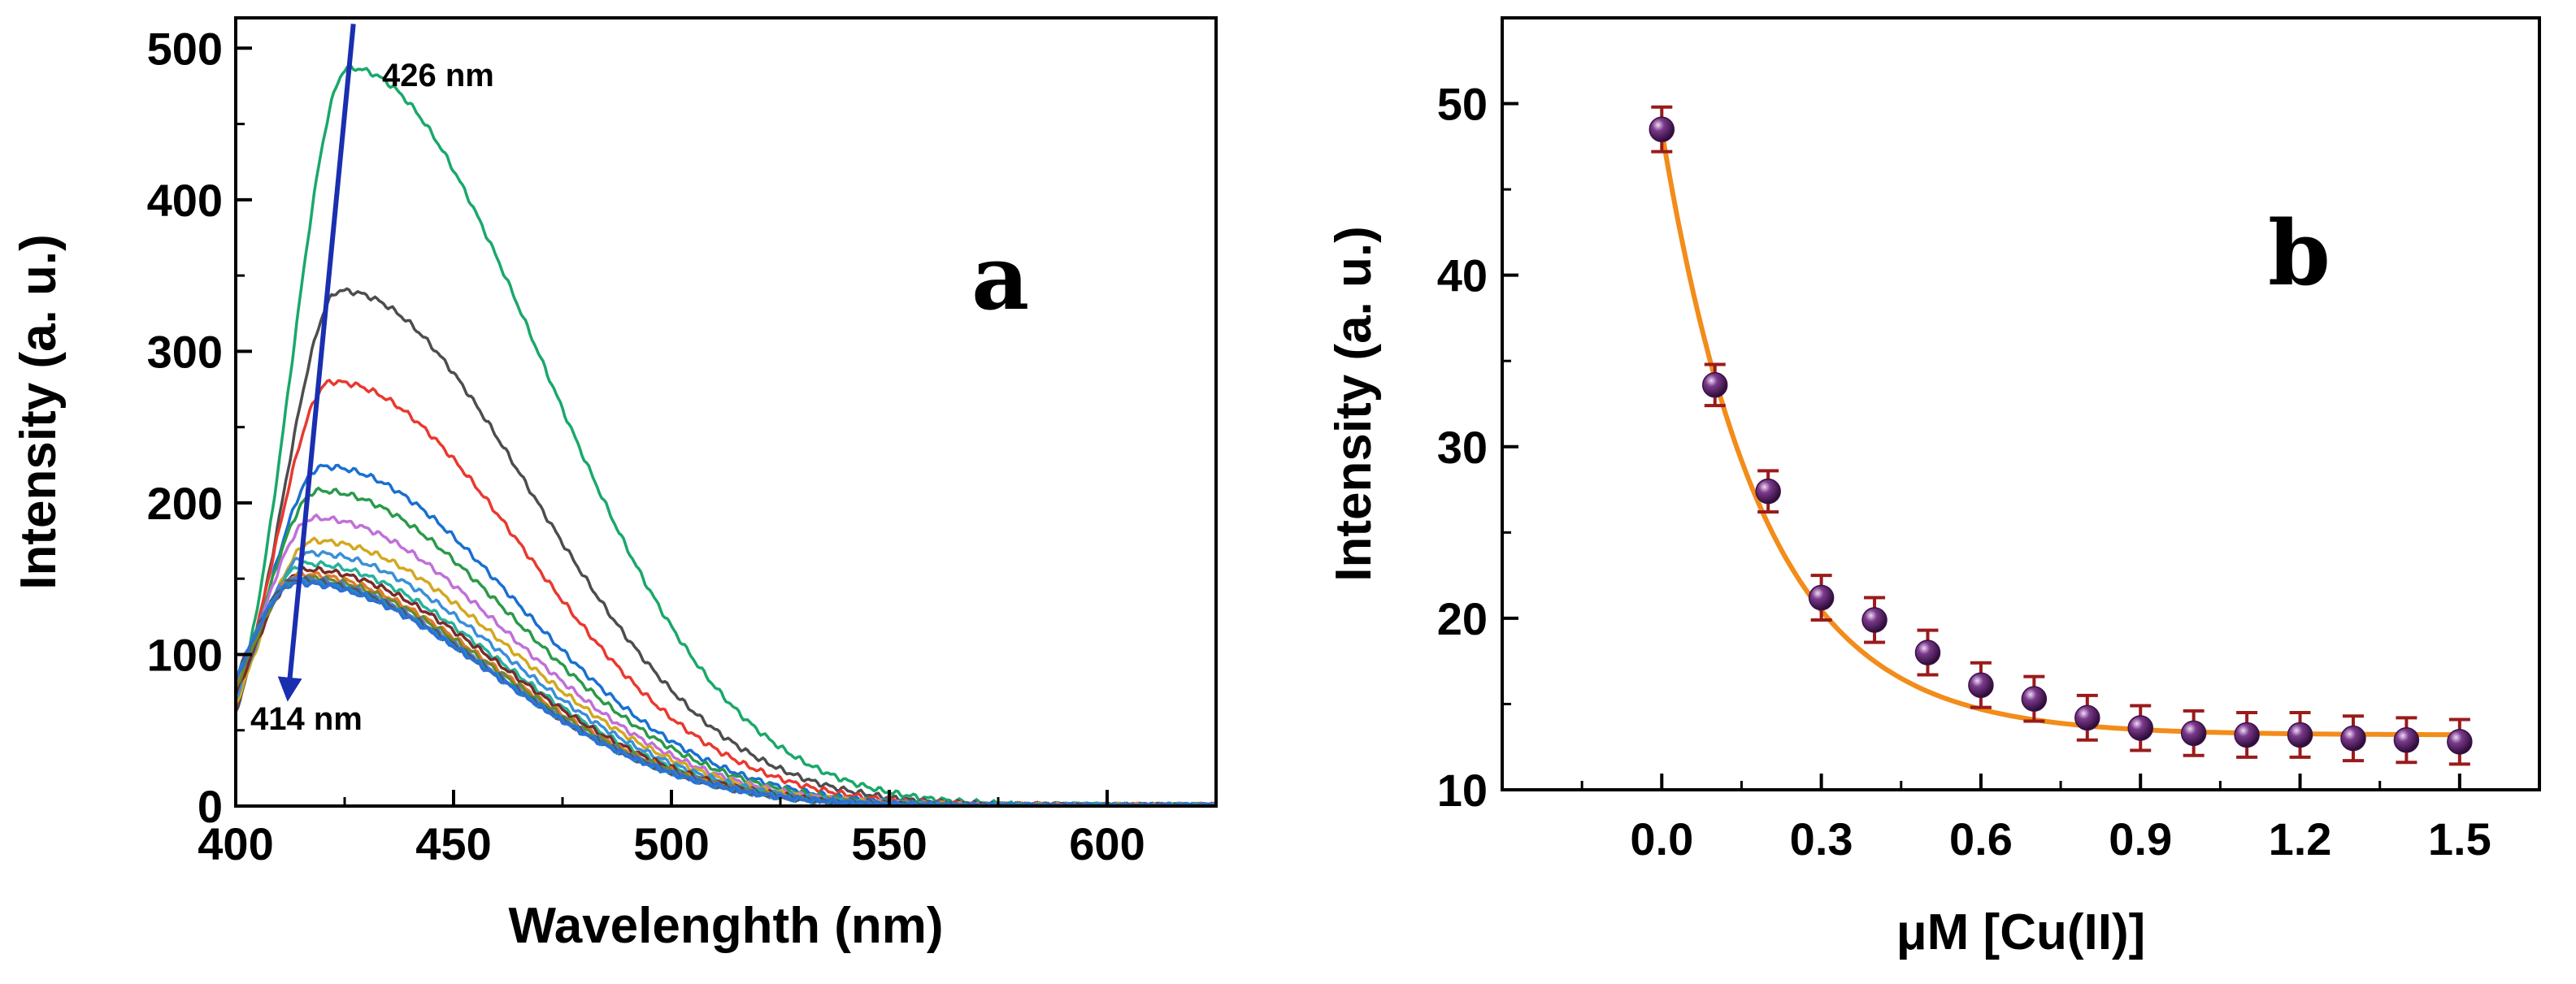 Image resolution: width=2576 pixels, height=984 pixels. I want to click on peak-shift-arrow, so click(316, 363).